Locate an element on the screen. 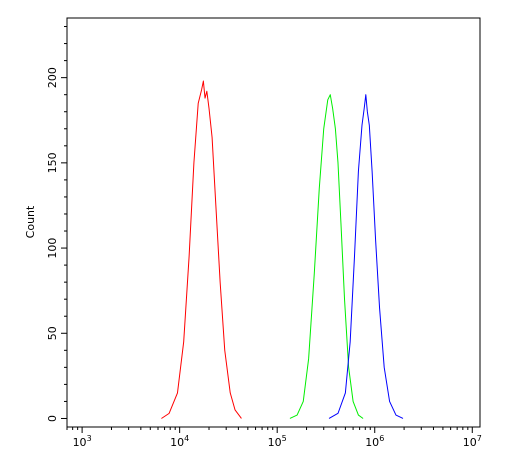  y-tick-label: 50 is located at coordinates (52, 333).